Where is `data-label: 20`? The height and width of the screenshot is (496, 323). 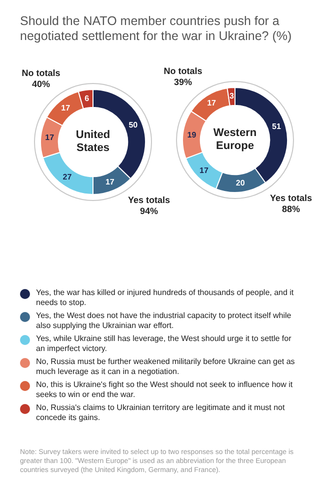 data-label: 20 is located at coordinates (241, 183).